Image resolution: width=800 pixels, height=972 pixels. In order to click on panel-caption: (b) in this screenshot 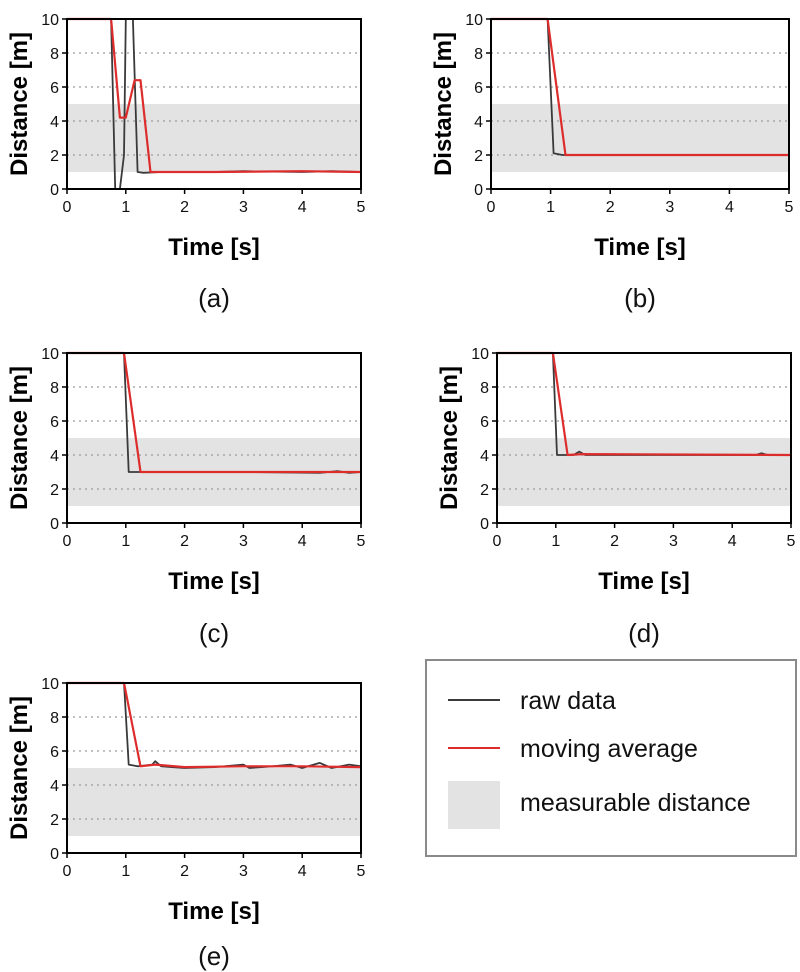, I will do `click(640, 298)`.